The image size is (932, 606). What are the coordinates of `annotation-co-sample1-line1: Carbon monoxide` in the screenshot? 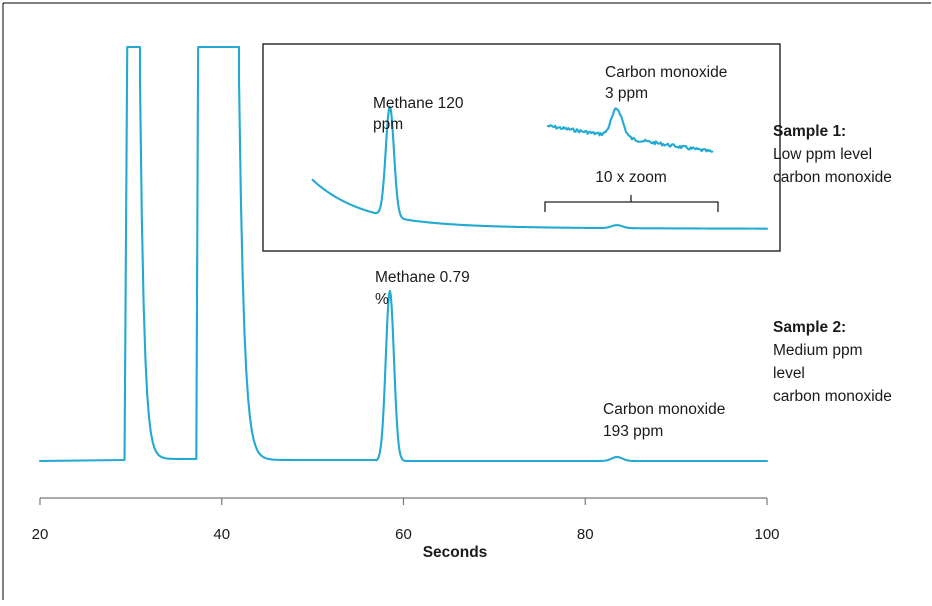 It's located at (666, 72).